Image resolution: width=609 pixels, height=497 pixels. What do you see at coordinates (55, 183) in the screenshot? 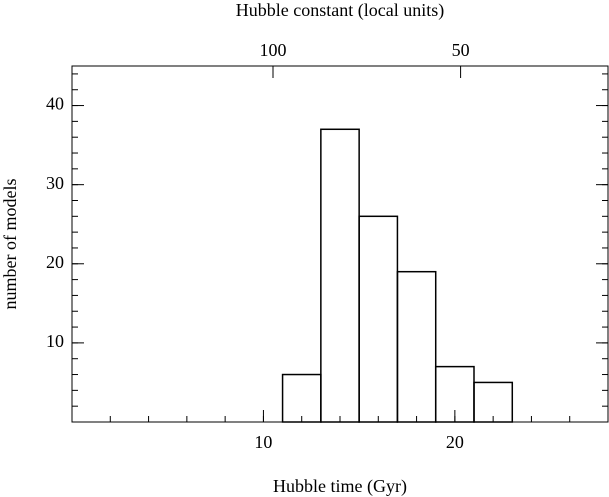
I see `y-tick-label: 30` at bounding box center [55, 183].